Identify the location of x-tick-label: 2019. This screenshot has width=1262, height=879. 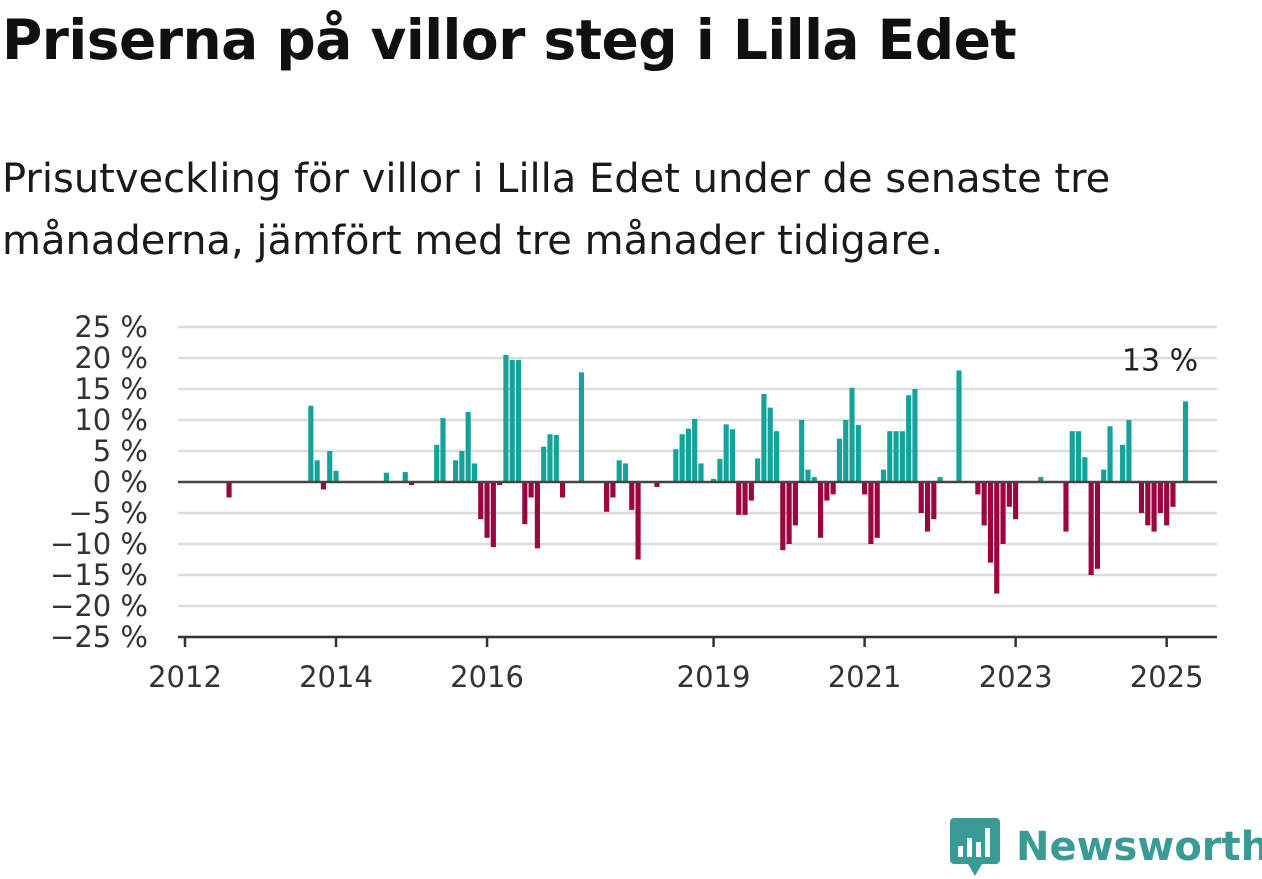
(714, 677).